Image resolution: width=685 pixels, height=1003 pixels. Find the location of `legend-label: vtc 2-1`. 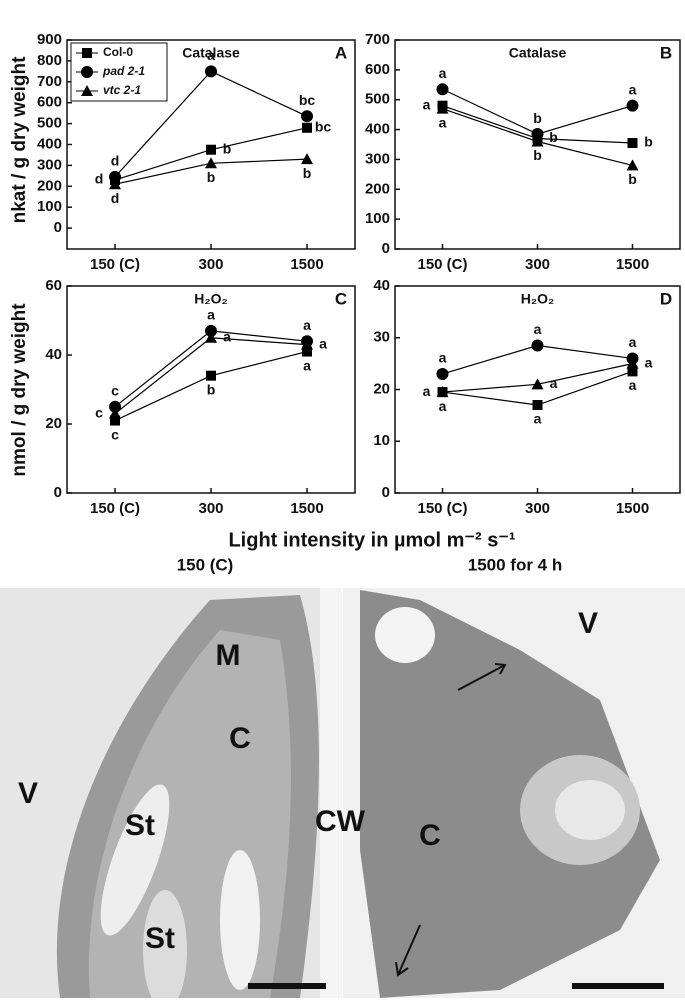

legend-label: vtc 2-1 is located at coordinates (122, 90).